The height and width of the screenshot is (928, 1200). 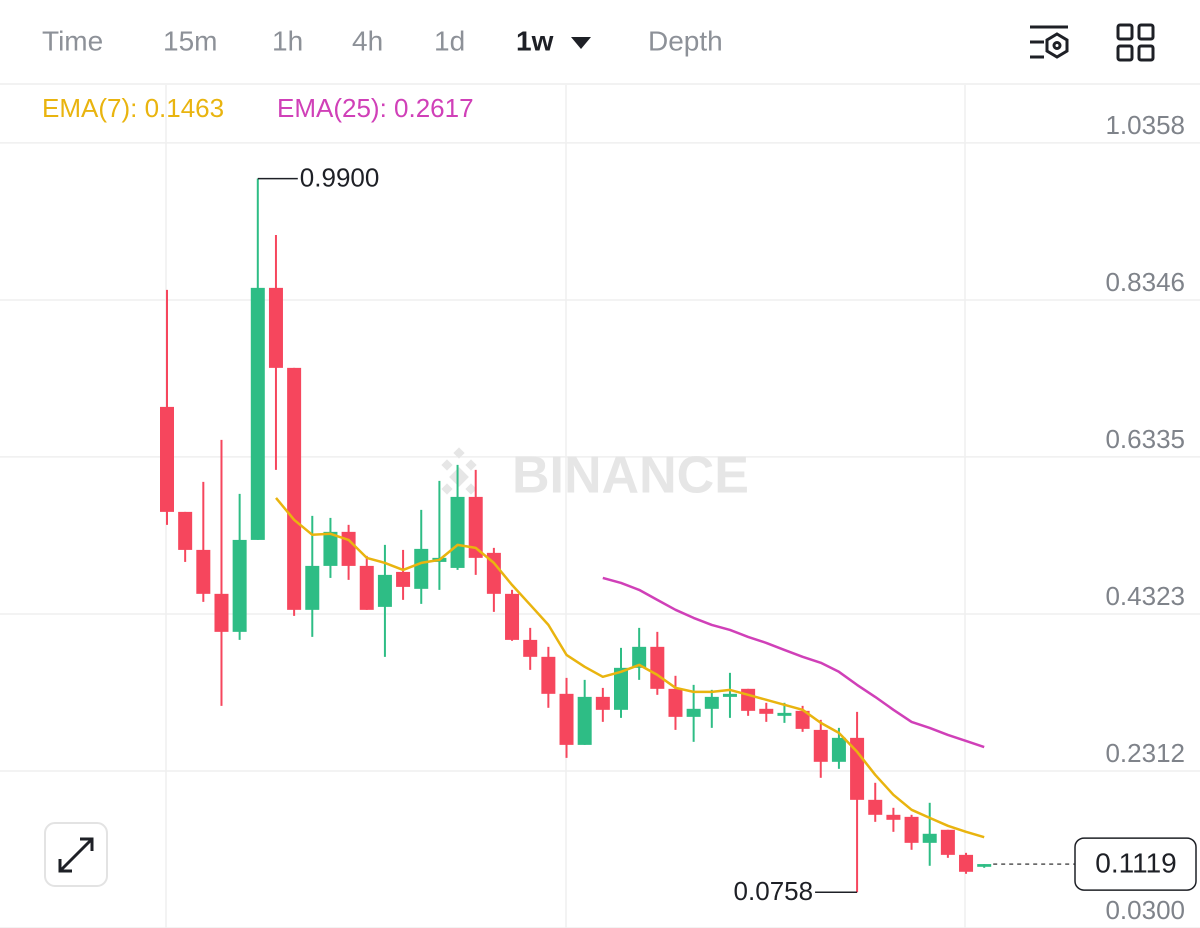 What do you see at coordinates (459, 471) in the screenshot?
I see `watermark-logo` at bounding box center [459, 471].